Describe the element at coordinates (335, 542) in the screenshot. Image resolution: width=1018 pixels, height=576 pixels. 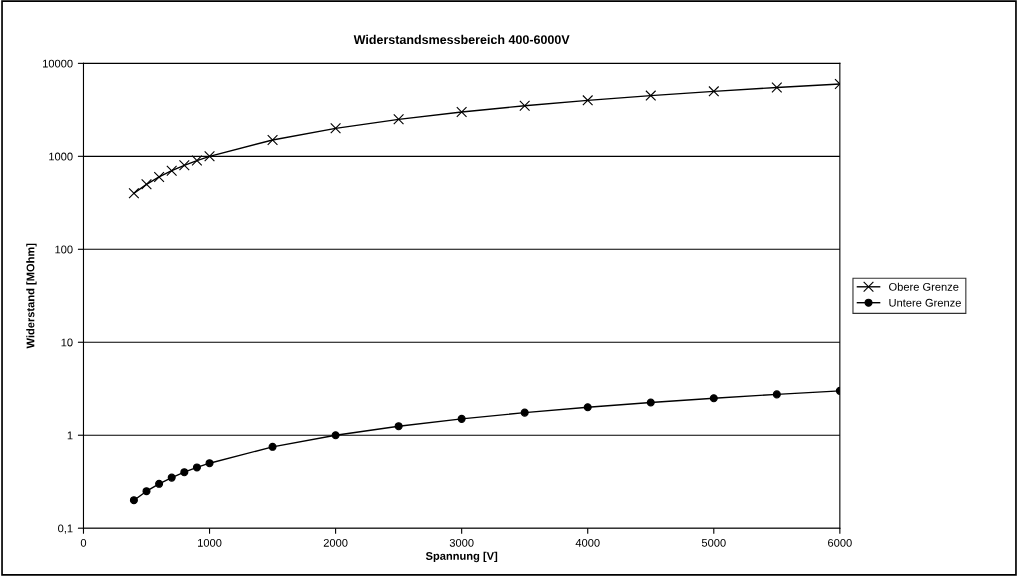
I see `x-tick-label: 2000` at that location.